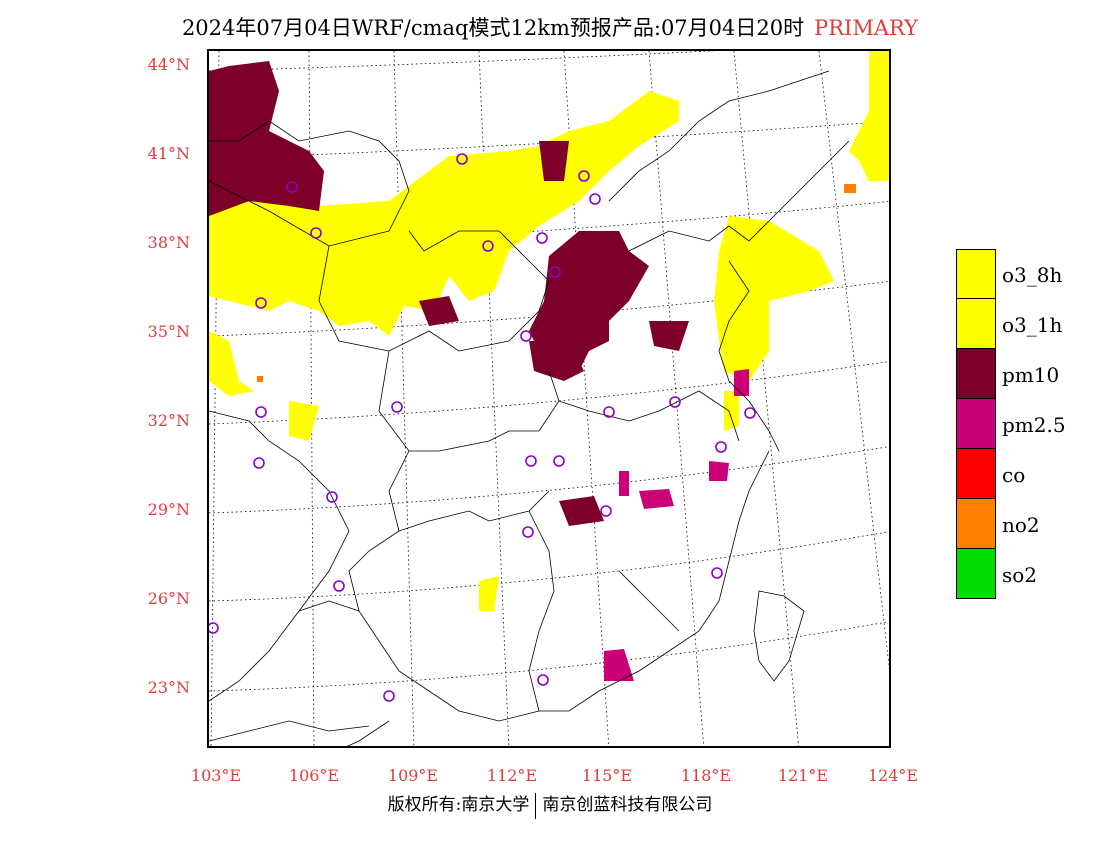 The image size is (1100, 850). What do you see at coordinates (556, 283) in the screenshot?
I see `no2-regions` at bounding box center [556, 283].